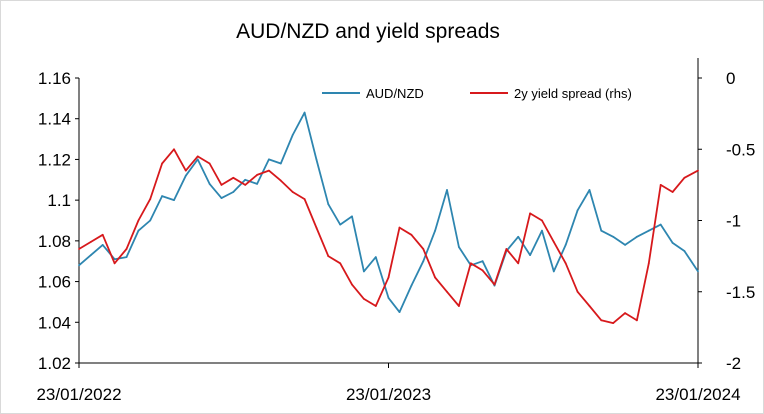 This screenshot has height=414, width=764. What do you see at coordinates (54, 241) in the screenshot?
I see `left-tick-label: 1.08` at bounding box center [54, 241].